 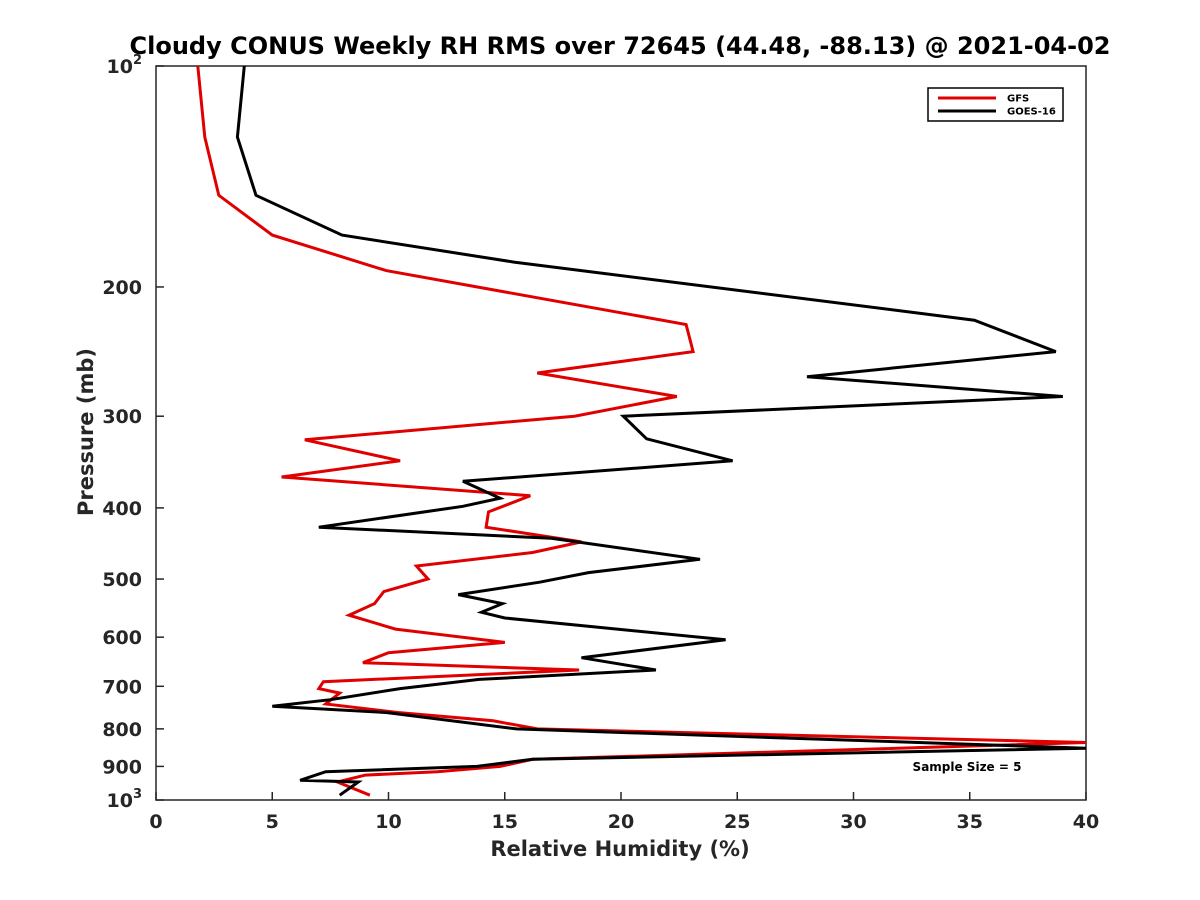 What do you see at coordinates (86, 432) in the screenshot?
I see `y-axis-label: Pressure (mb)` at bounding box center [86, 432].